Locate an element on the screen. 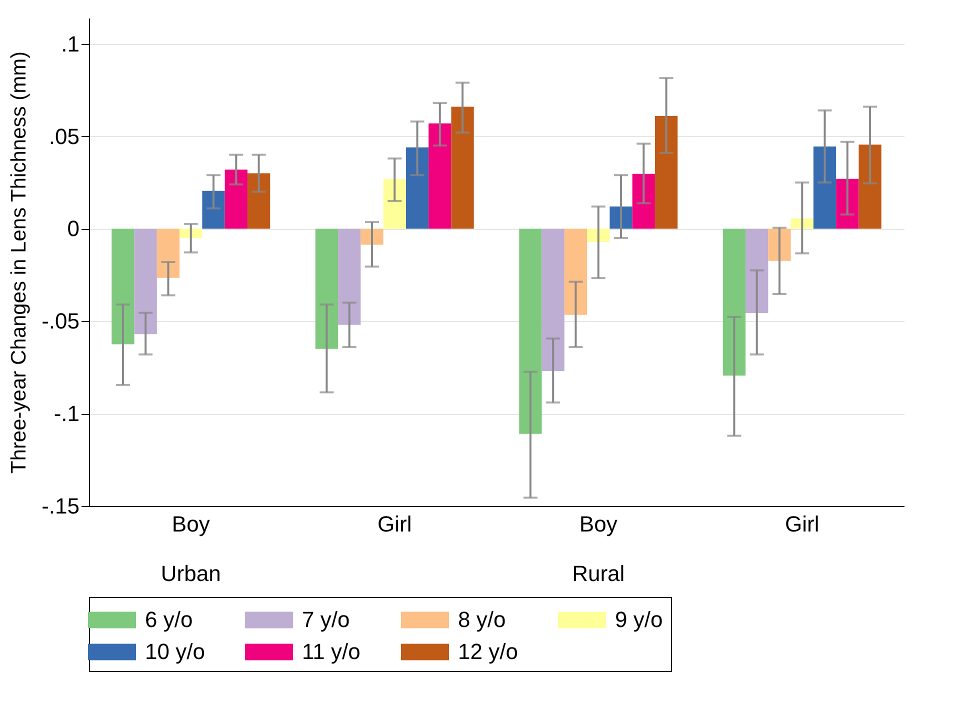 Image resolution: width=969 pixels, height=723 pixels. y-tick-label: -.05 is located at coordinates (61, 321).